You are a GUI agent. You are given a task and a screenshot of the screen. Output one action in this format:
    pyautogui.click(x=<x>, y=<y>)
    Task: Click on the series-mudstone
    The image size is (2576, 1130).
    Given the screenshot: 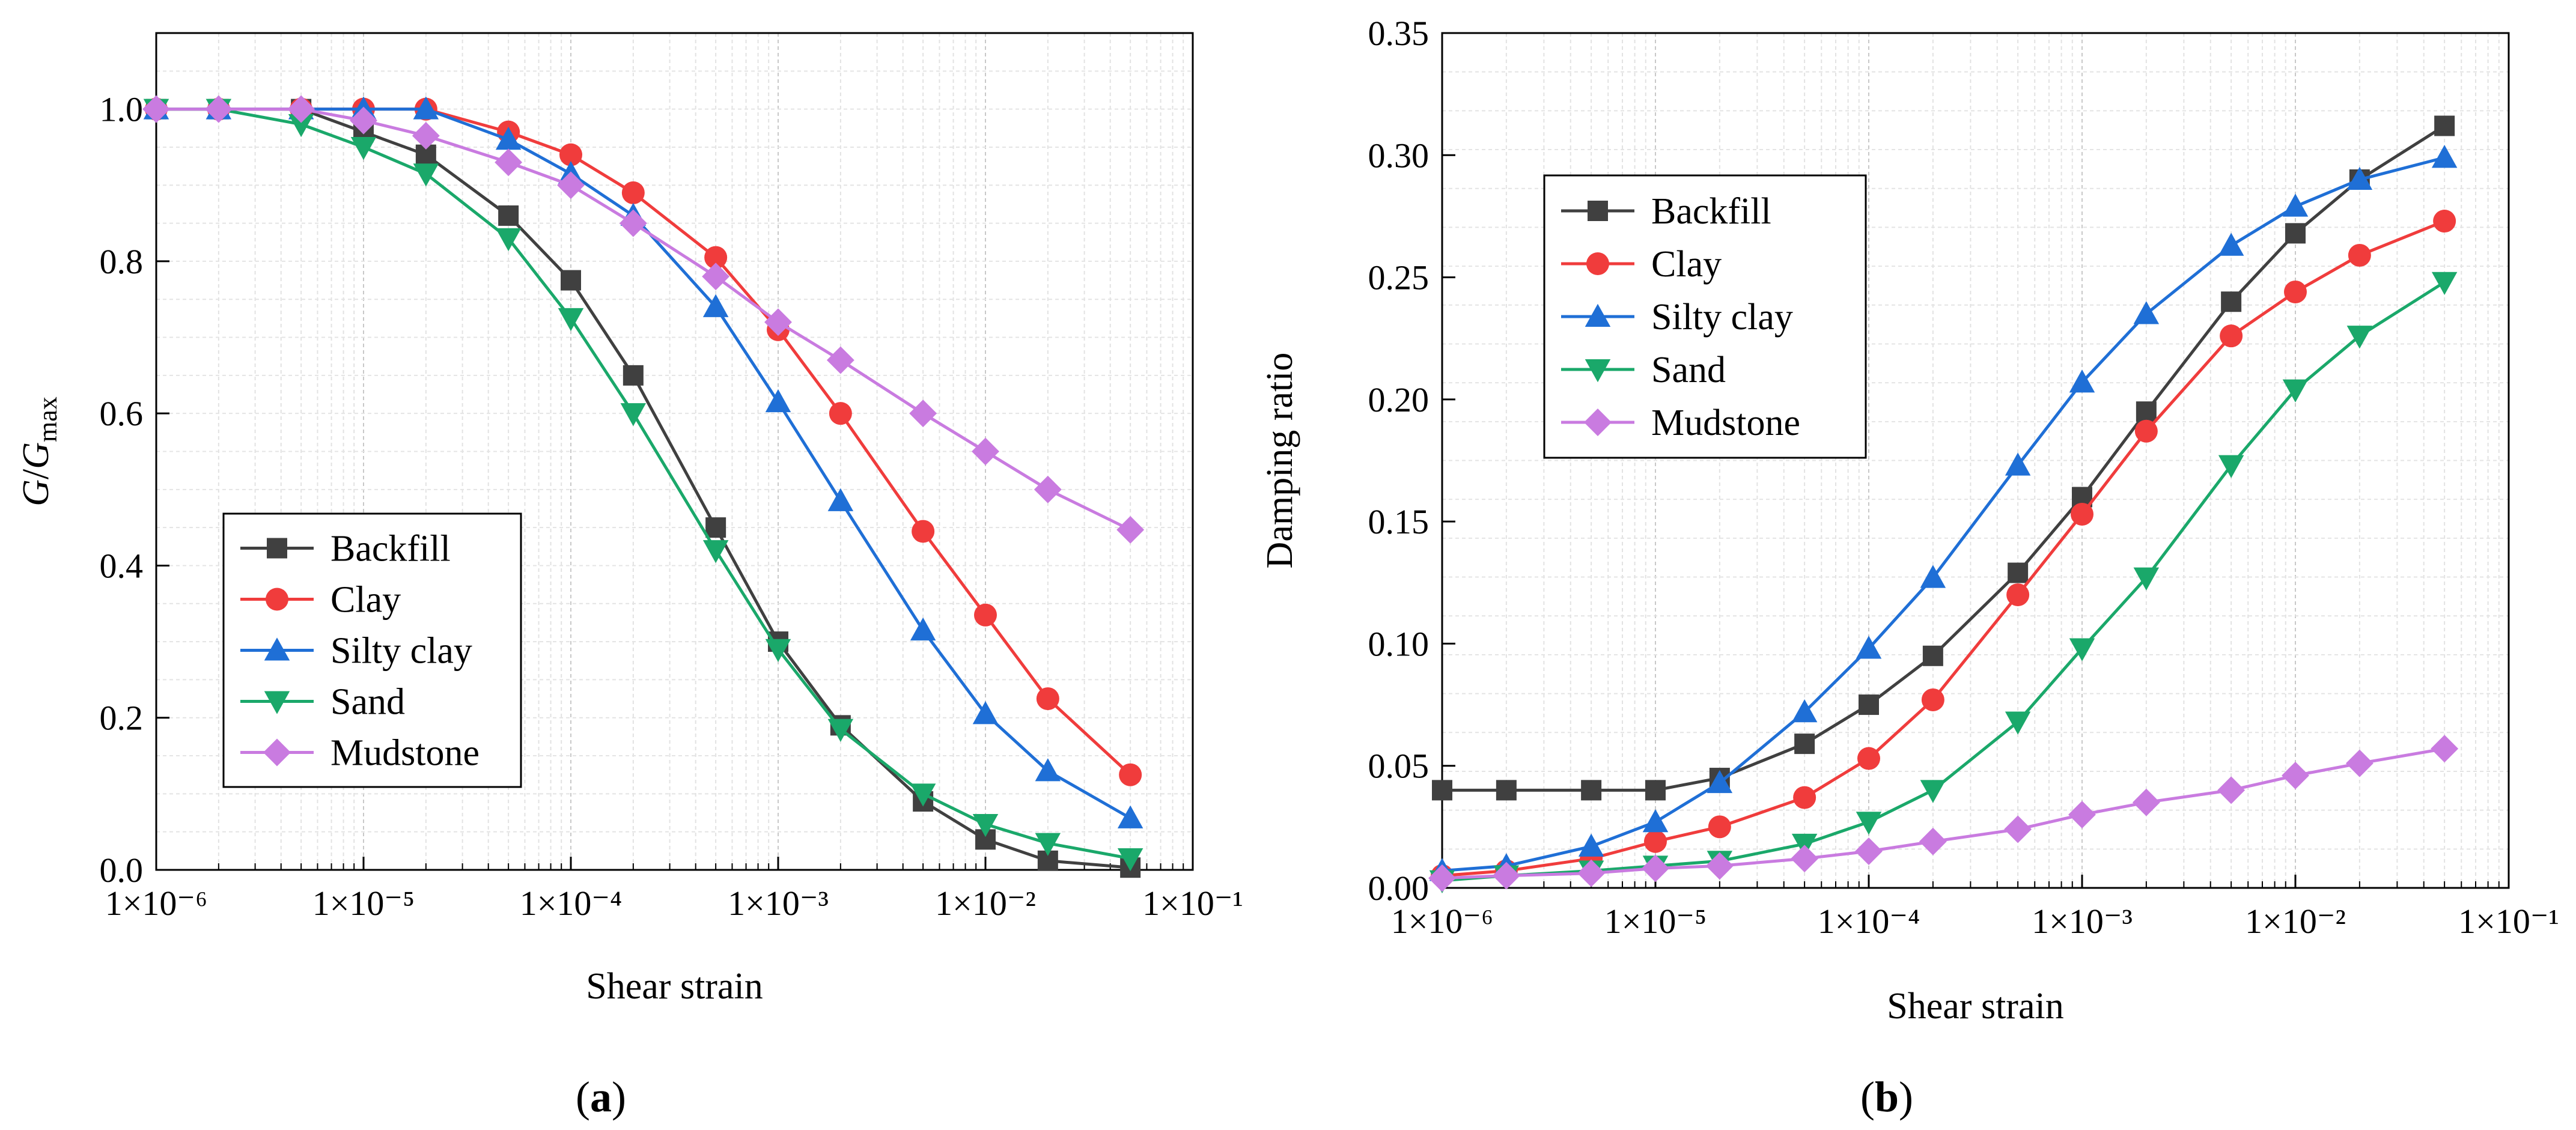 What is the action you would take?
    pyautogui.click(x=1943, y=813)
    